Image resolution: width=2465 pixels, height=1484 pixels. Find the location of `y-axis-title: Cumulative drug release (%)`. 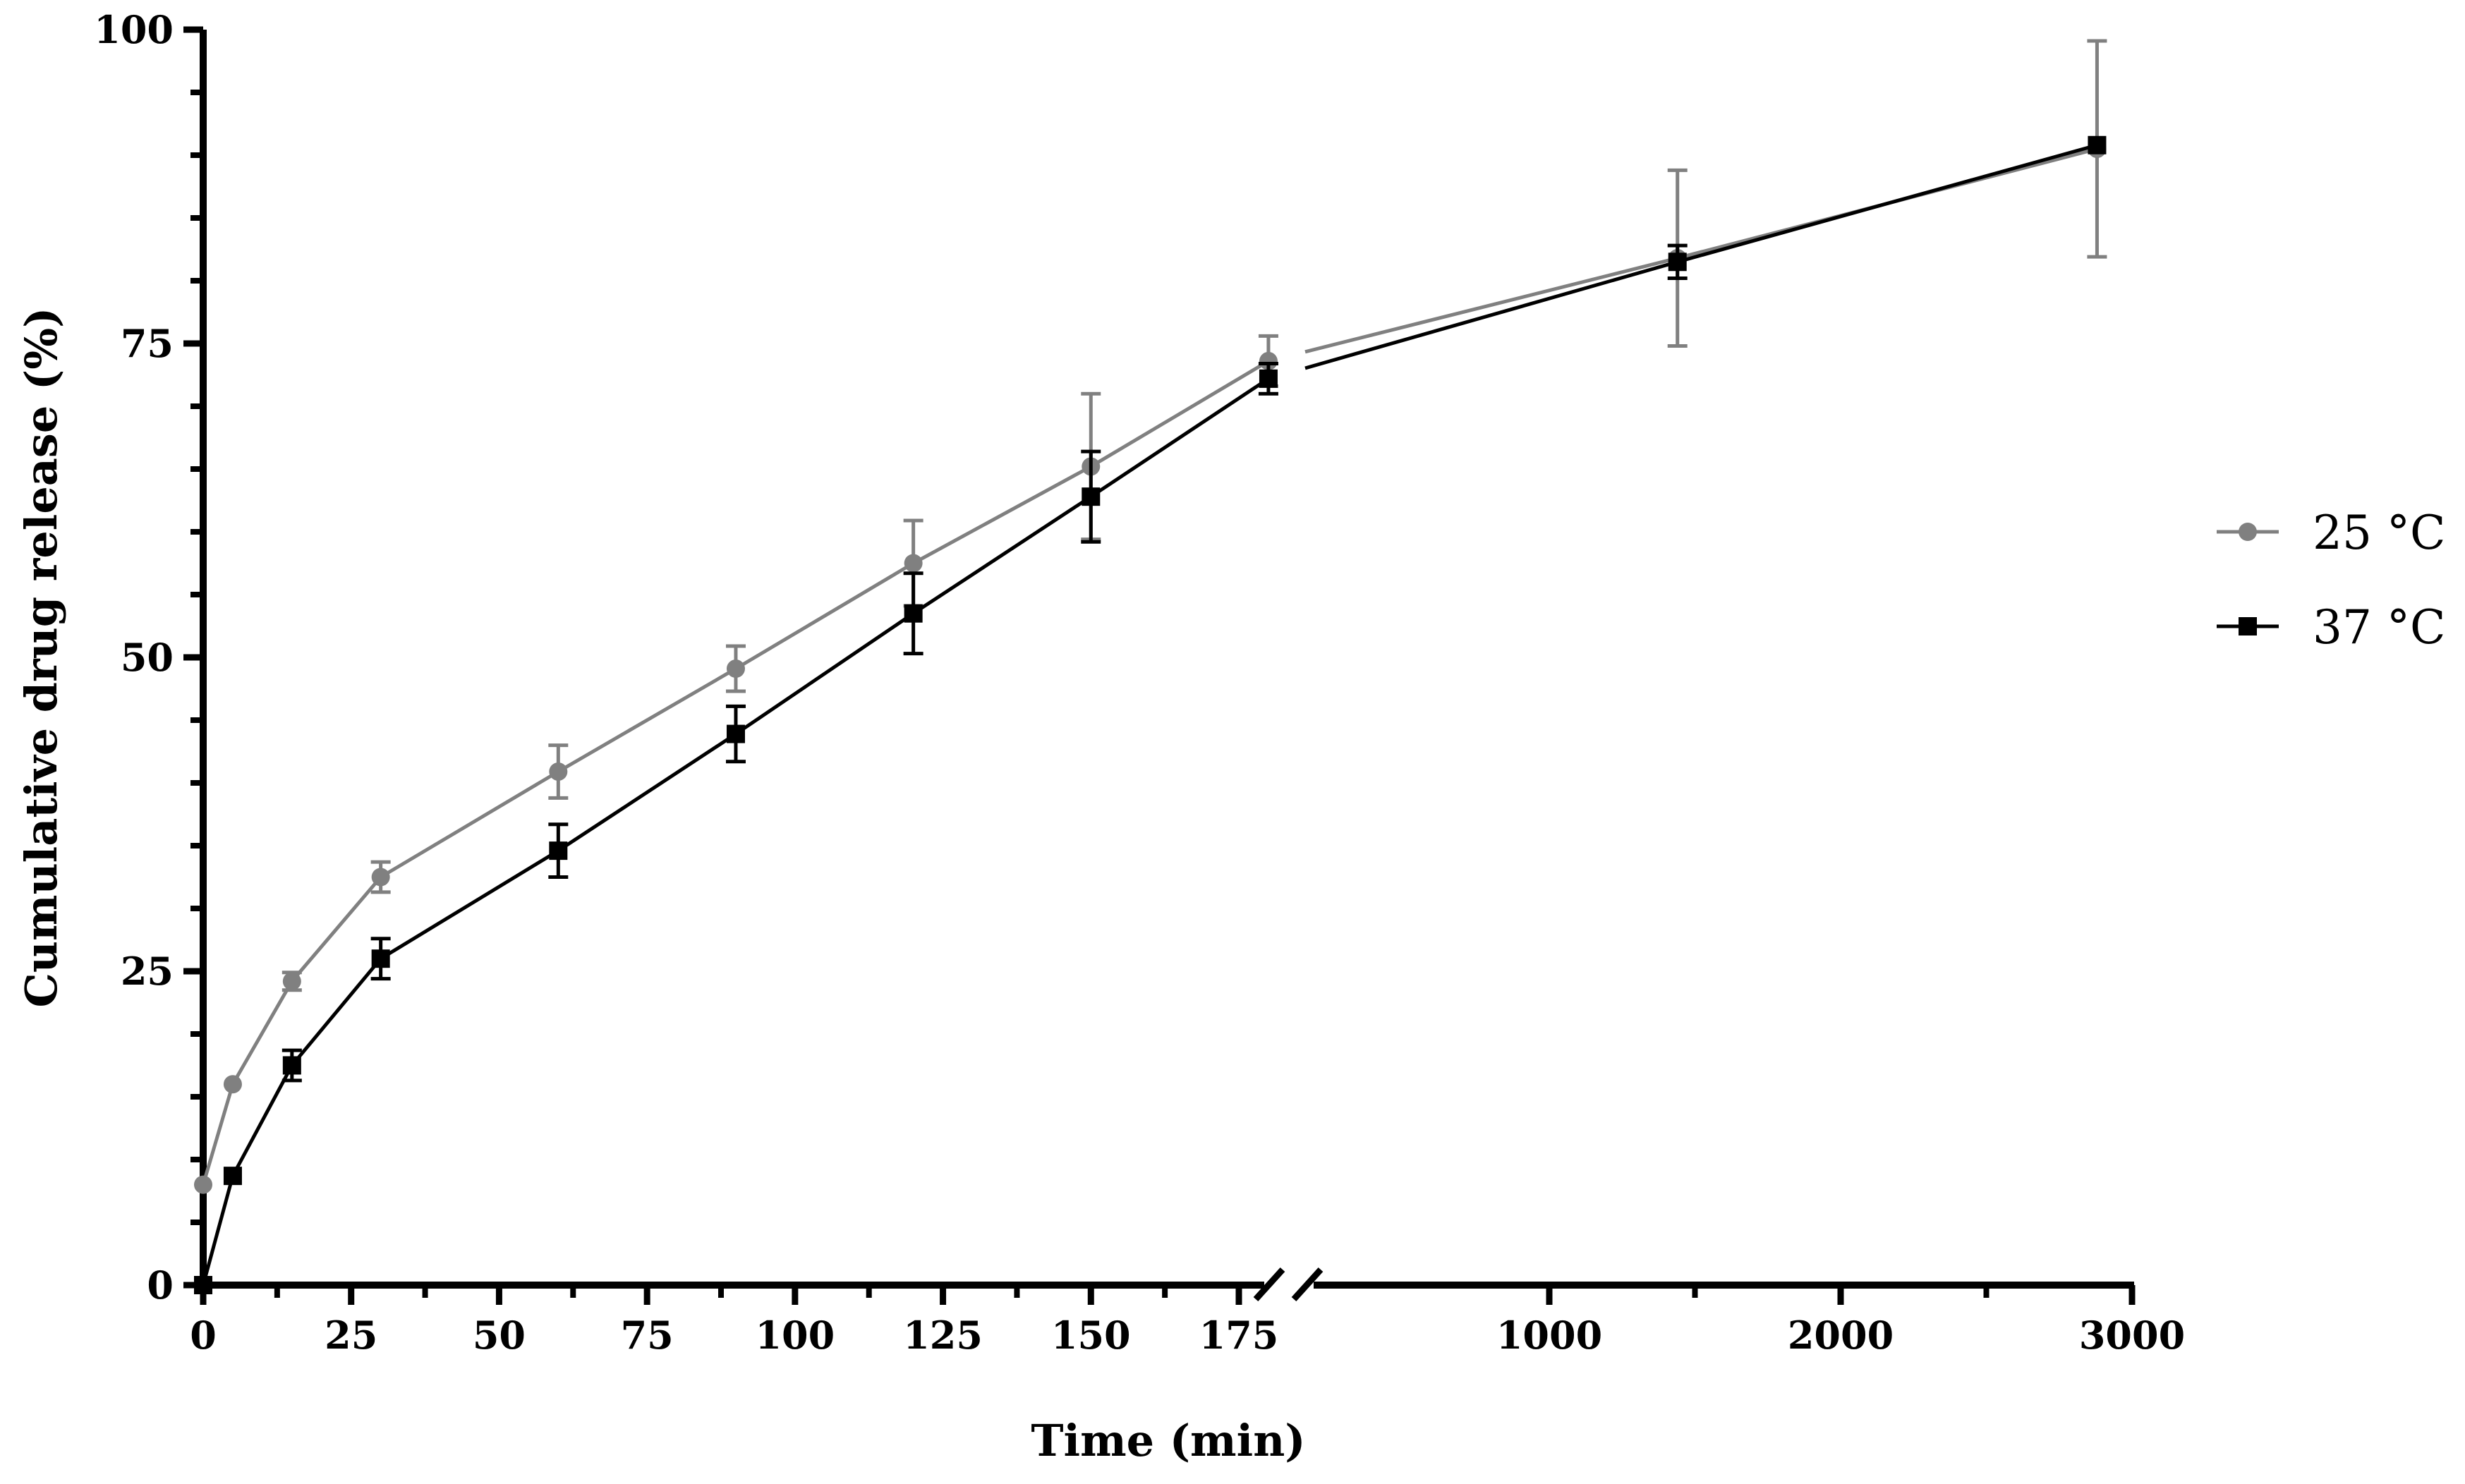

y-axis-title: Cumulative drug release (%) is located at coordinates (41, 658).